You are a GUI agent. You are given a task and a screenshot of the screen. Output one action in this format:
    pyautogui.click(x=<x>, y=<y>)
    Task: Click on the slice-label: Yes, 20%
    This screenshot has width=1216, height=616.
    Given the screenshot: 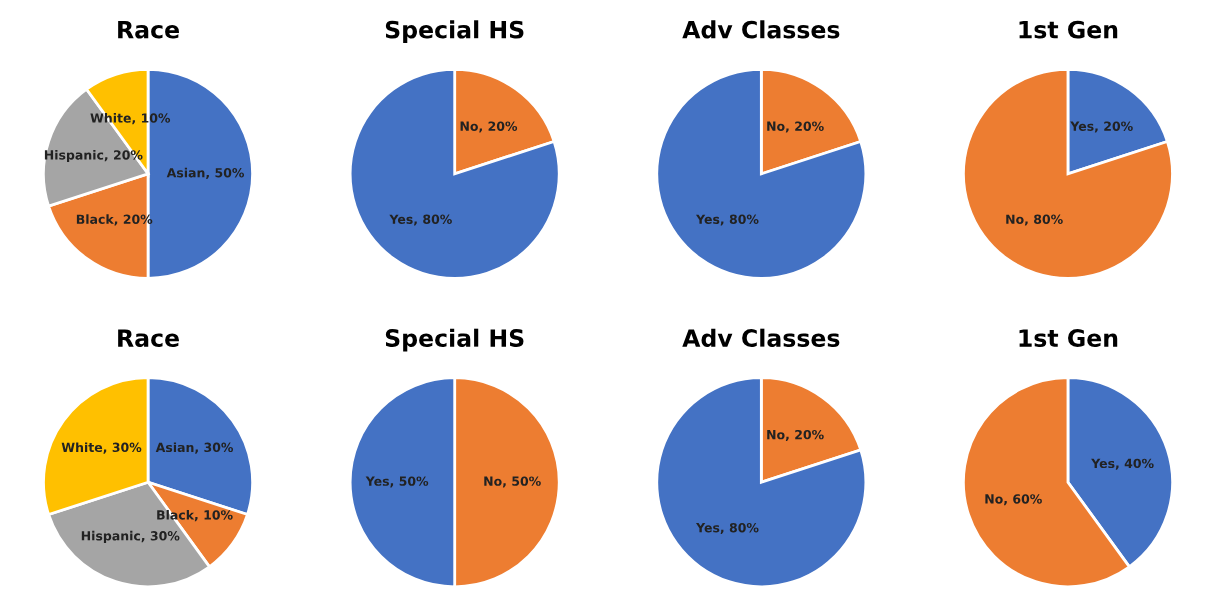 What is the action you would take?
    pyautogui.click(x=1101, y=127)
    